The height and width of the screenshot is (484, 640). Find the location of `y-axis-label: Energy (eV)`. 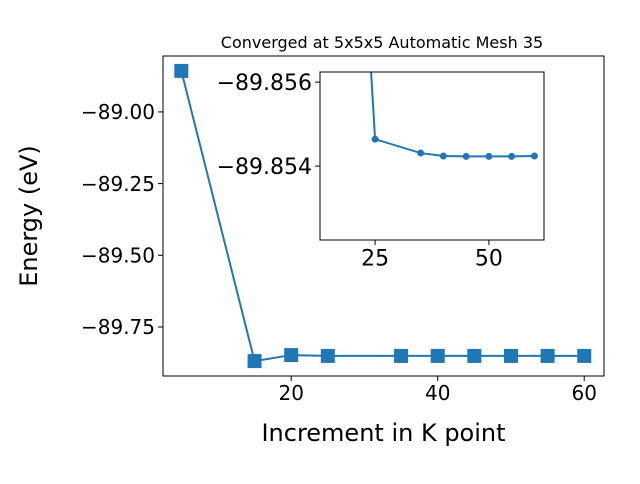

y-axis-label: Energy (eV) is located at coordinates (29, 216).